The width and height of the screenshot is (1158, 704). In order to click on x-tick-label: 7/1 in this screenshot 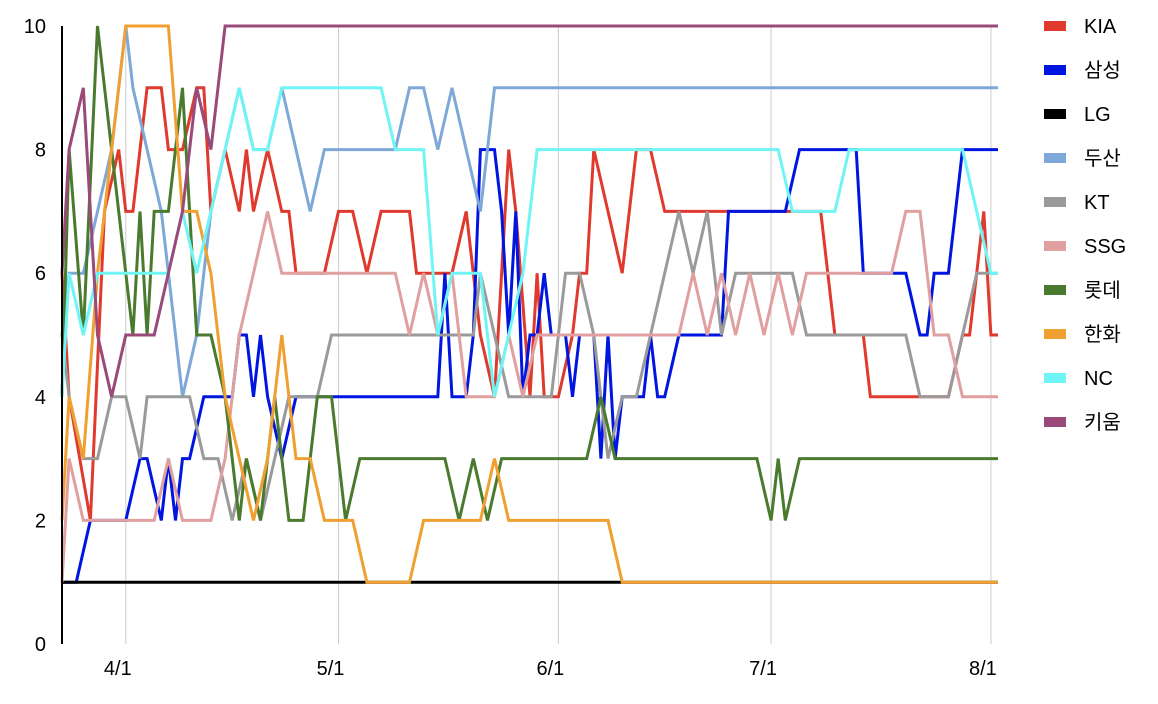, I will do `click(763, 669)`.